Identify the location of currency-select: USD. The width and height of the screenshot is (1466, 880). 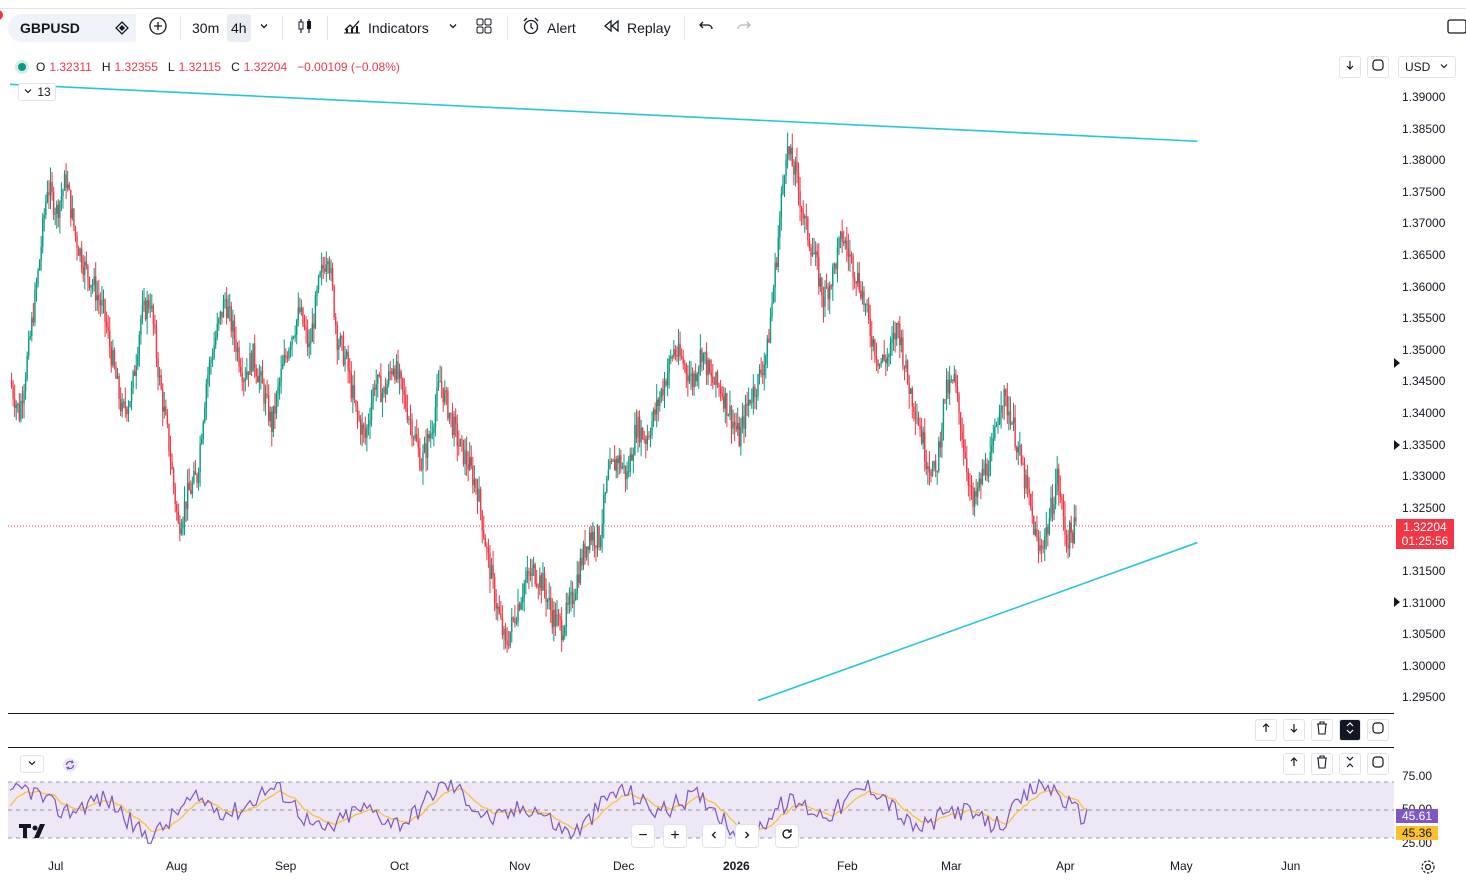
(1427, 67).